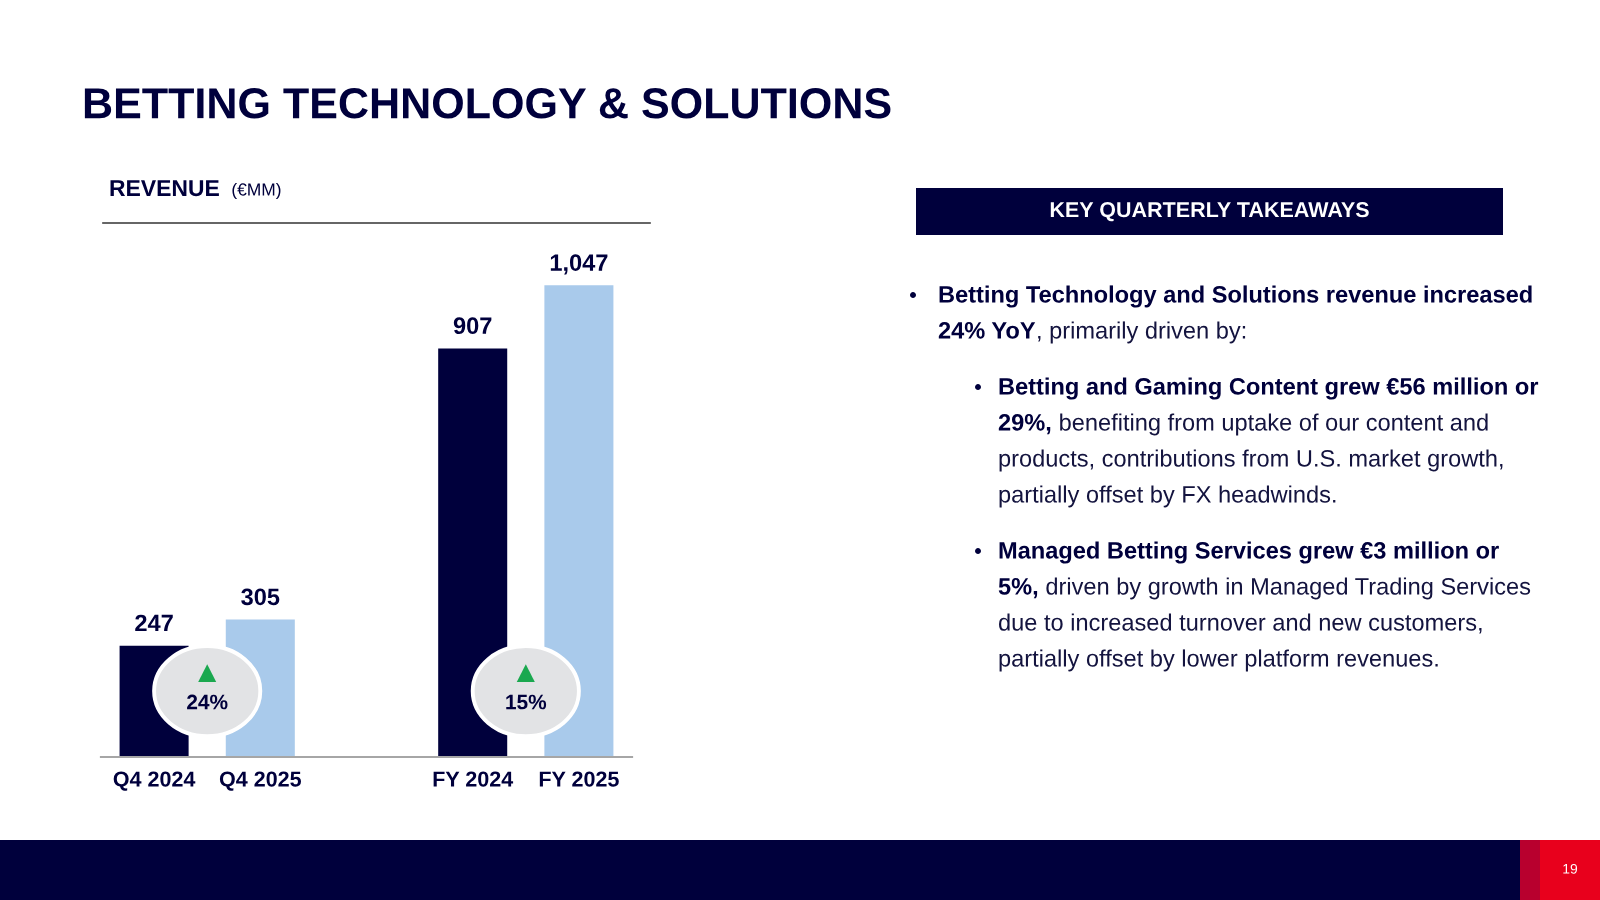 This screenshot has width=1600, height=900. Describe the element at coordinates (1209, 212) in the screenshot. I see `text: KEY QUARTERLY TAKEAWAYS` at that location.